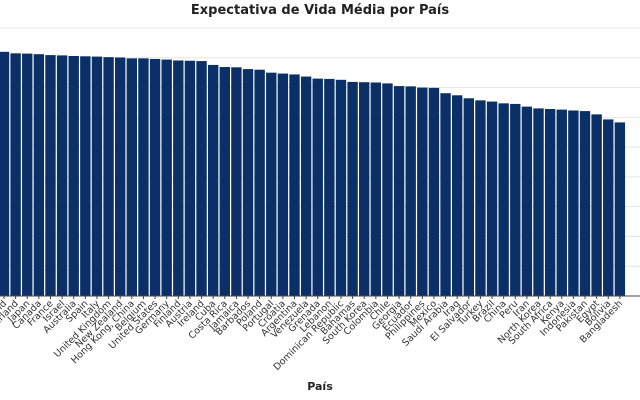 The image size is (640, 400). I want to click on chart-title: Expectativa de Vida Média por País, so click(320, 10).